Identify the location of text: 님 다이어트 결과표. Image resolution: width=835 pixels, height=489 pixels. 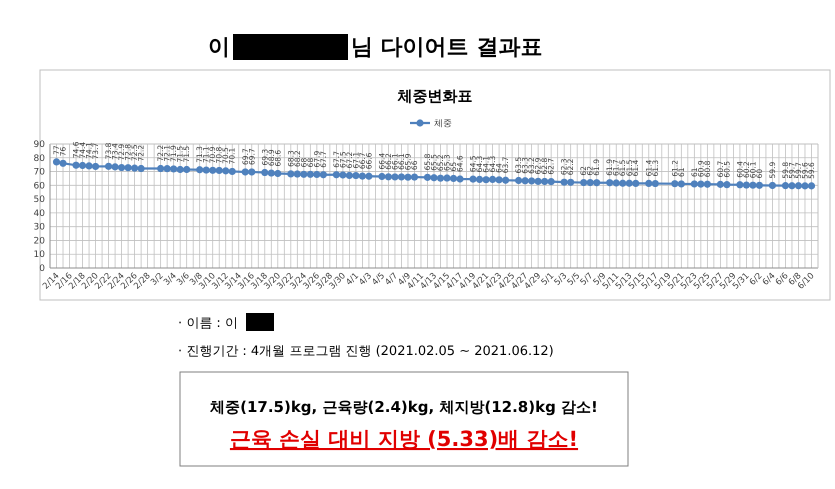
(446, 47).